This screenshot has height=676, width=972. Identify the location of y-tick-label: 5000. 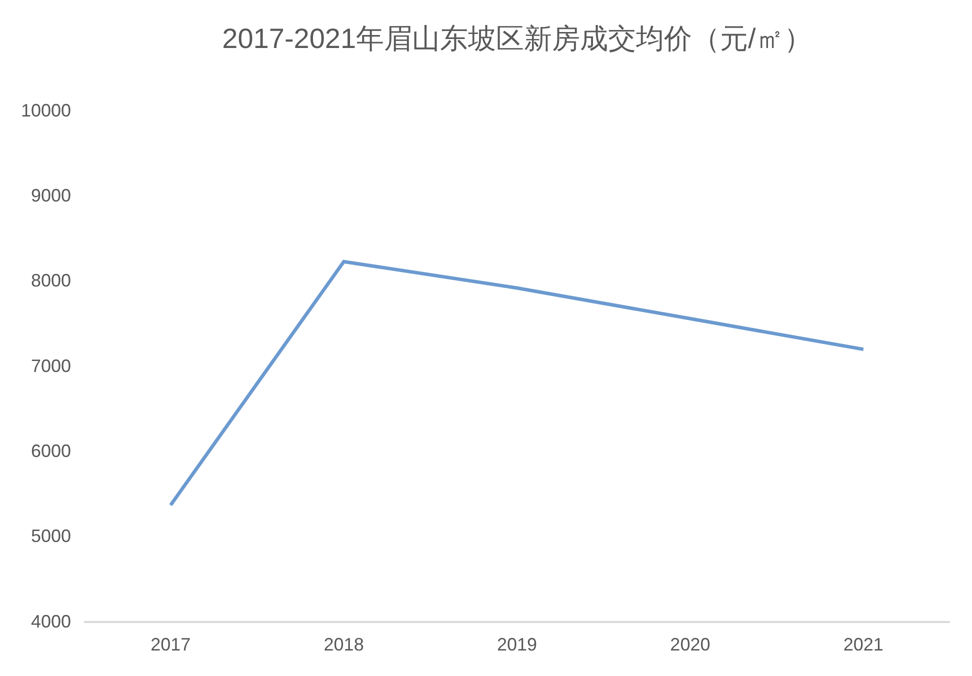
(50, 536).